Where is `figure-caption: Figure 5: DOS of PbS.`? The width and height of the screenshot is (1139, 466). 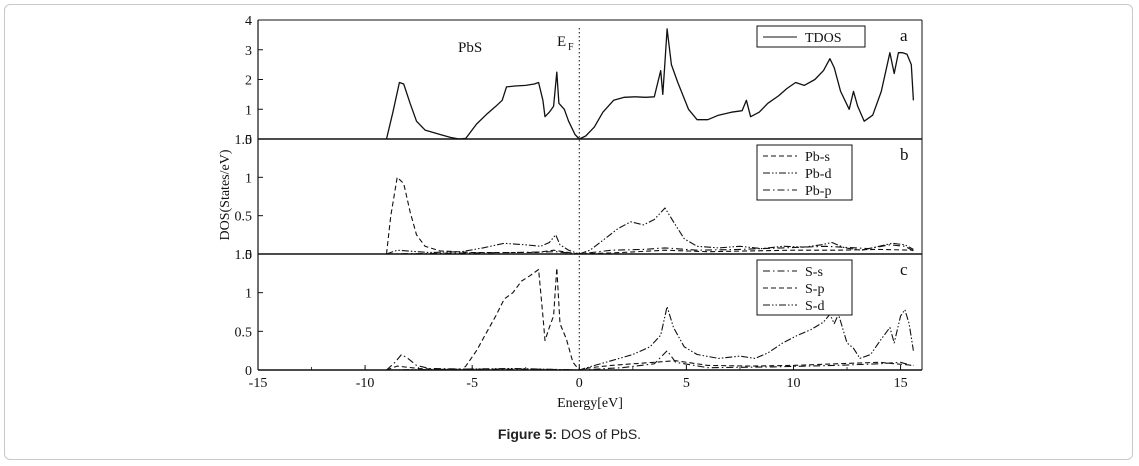 figure-caption: Figure 5: DOS of PbS. is located at coordinates (569, 434).